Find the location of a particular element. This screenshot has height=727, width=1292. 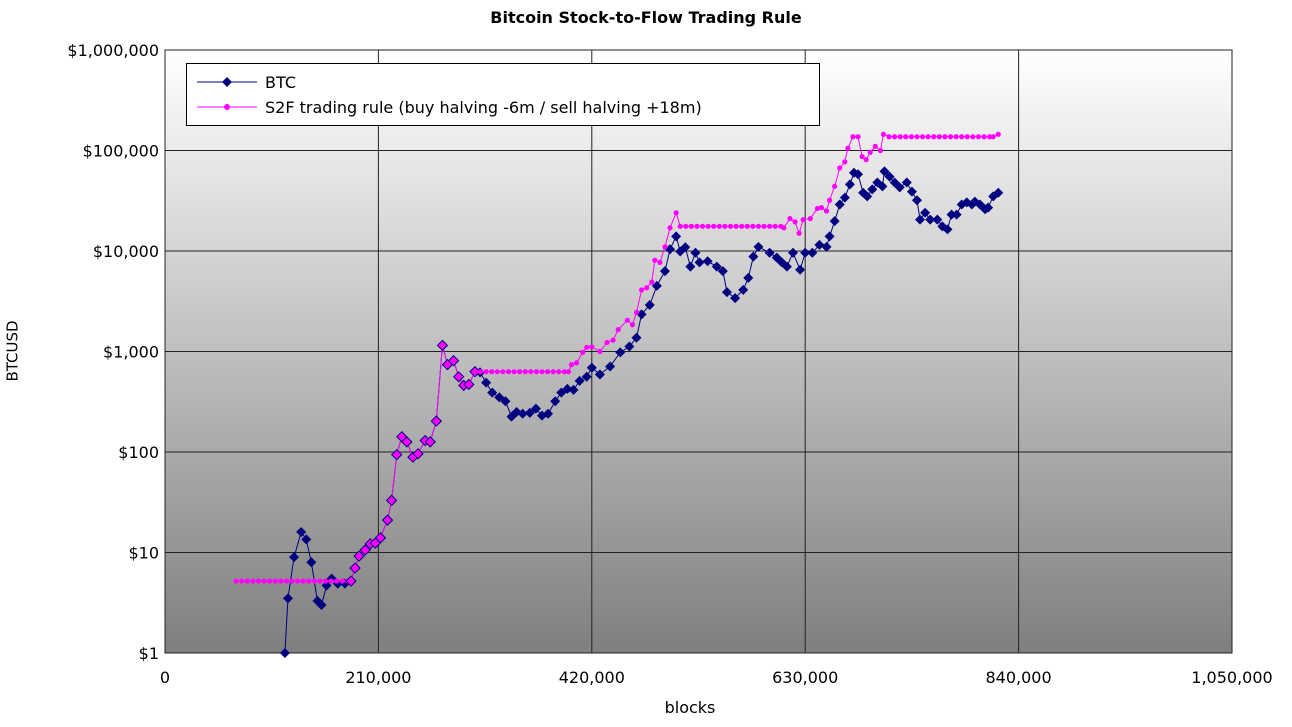

y-tick-label: $1 is located at coordinates (149, 653).